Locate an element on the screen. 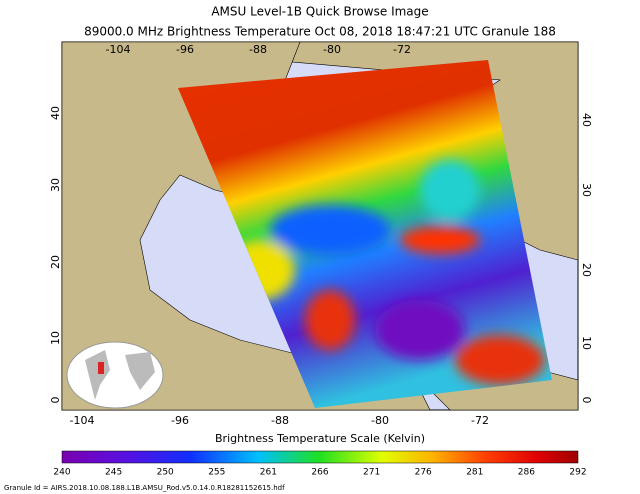 This screenshot has height=494, width=640. colorbar-tick-label: 255 is located at coordinates (216, 473).